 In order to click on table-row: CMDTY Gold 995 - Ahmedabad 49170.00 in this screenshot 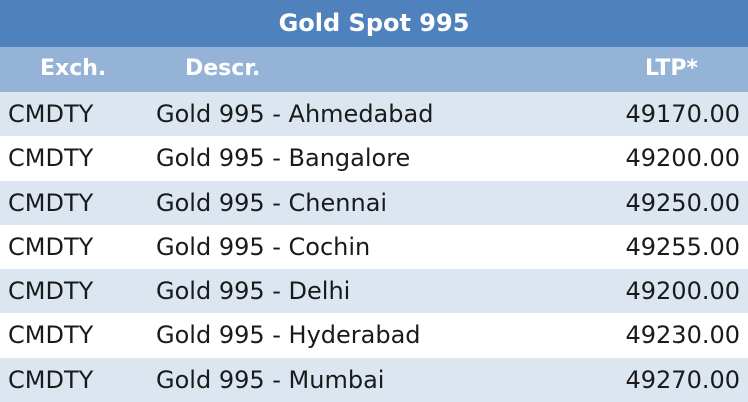, I will do `click(374, 114)`.